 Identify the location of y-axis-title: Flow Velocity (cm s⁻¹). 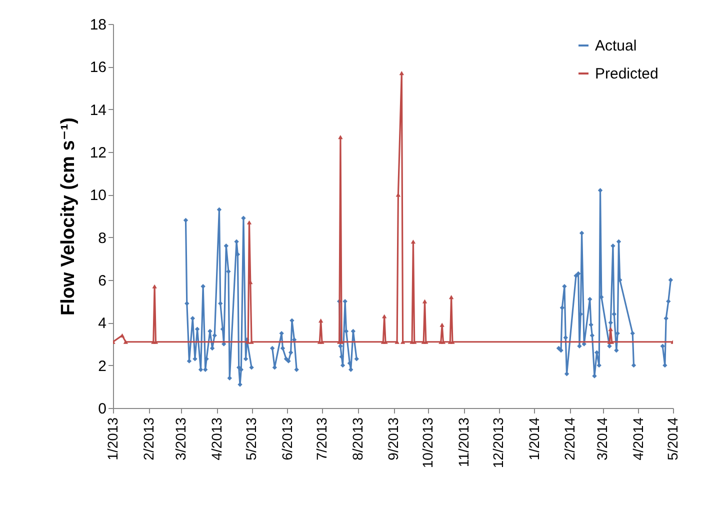
(68, 217).